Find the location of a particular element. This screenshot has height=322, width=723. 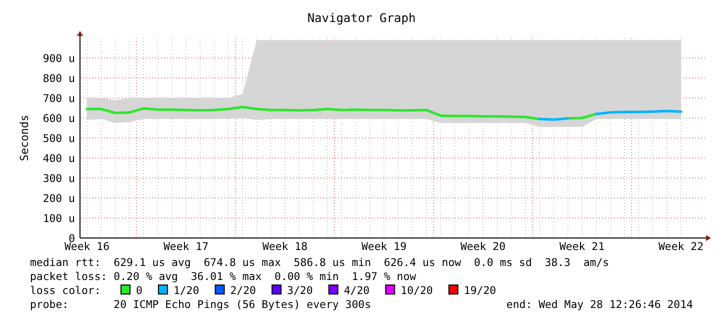

legend-label: 4/20 is located at coordinates (357, 290).